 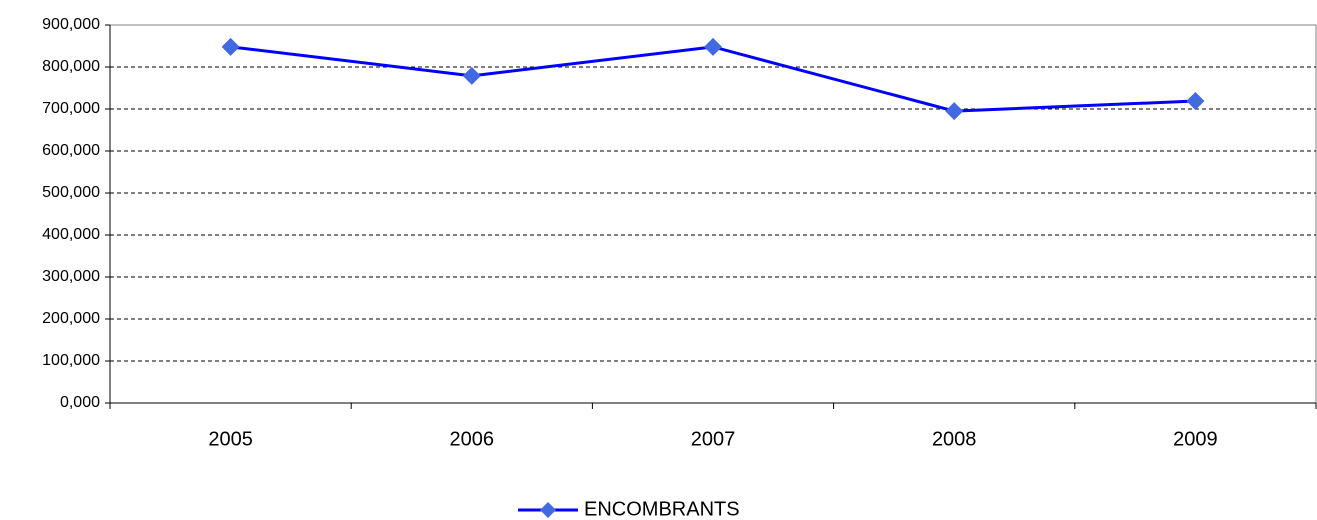 I want to click on y-tick-label: 700,000, so click(x=71, y=108).